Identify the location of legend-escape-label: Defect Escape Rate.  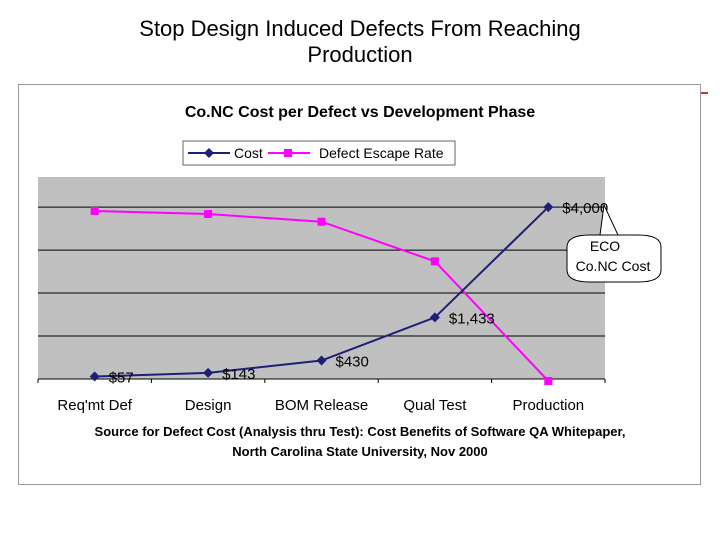
(381, 153).